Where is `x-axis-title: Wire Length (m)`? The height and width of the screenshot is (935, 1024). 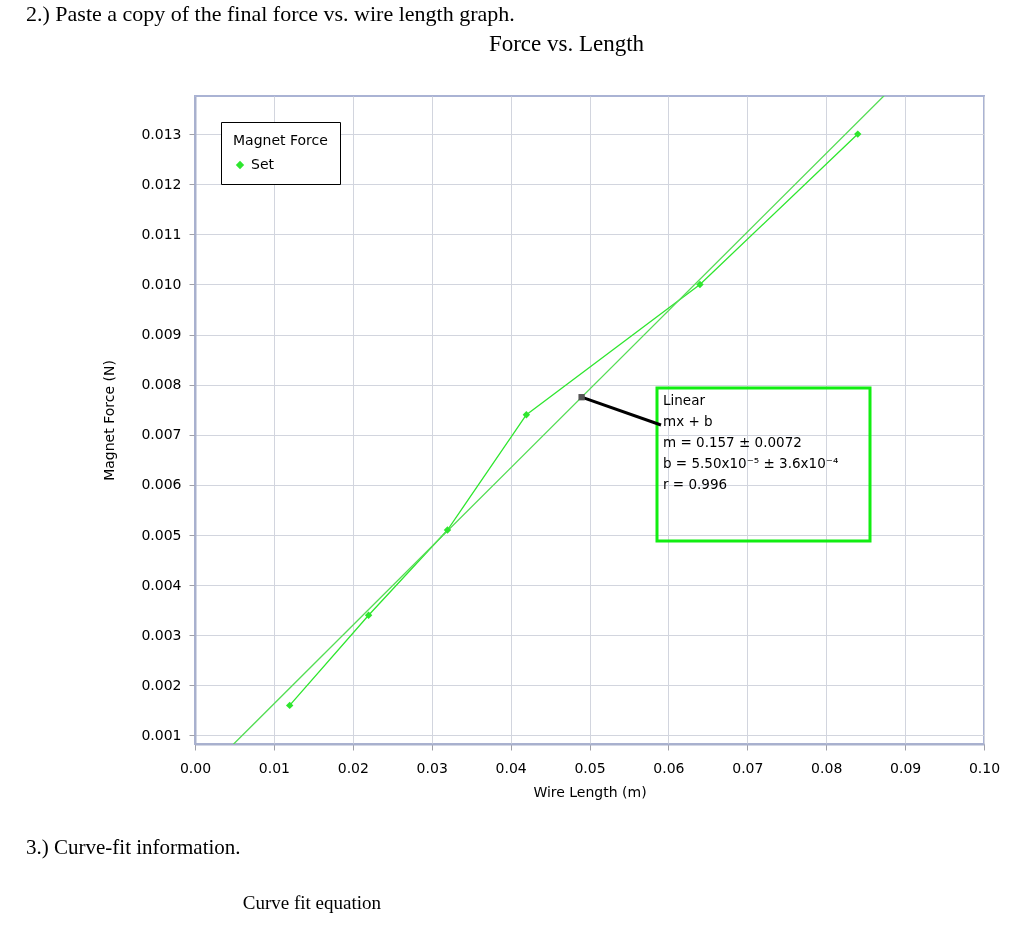
x-axis-title: Wire Length (m) is located at coordinates (590, 791).